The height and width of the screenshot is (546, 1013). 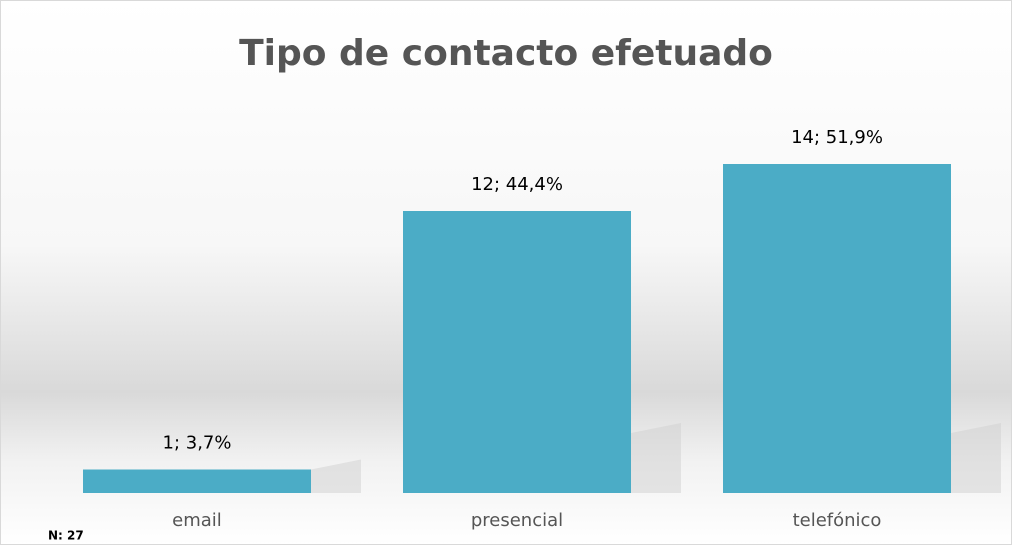 What do you see at coordinates (506, 53) in the screenshot?
I see `chart-title: Tipo de contacto efetuado` at bounding box center [506, 53].